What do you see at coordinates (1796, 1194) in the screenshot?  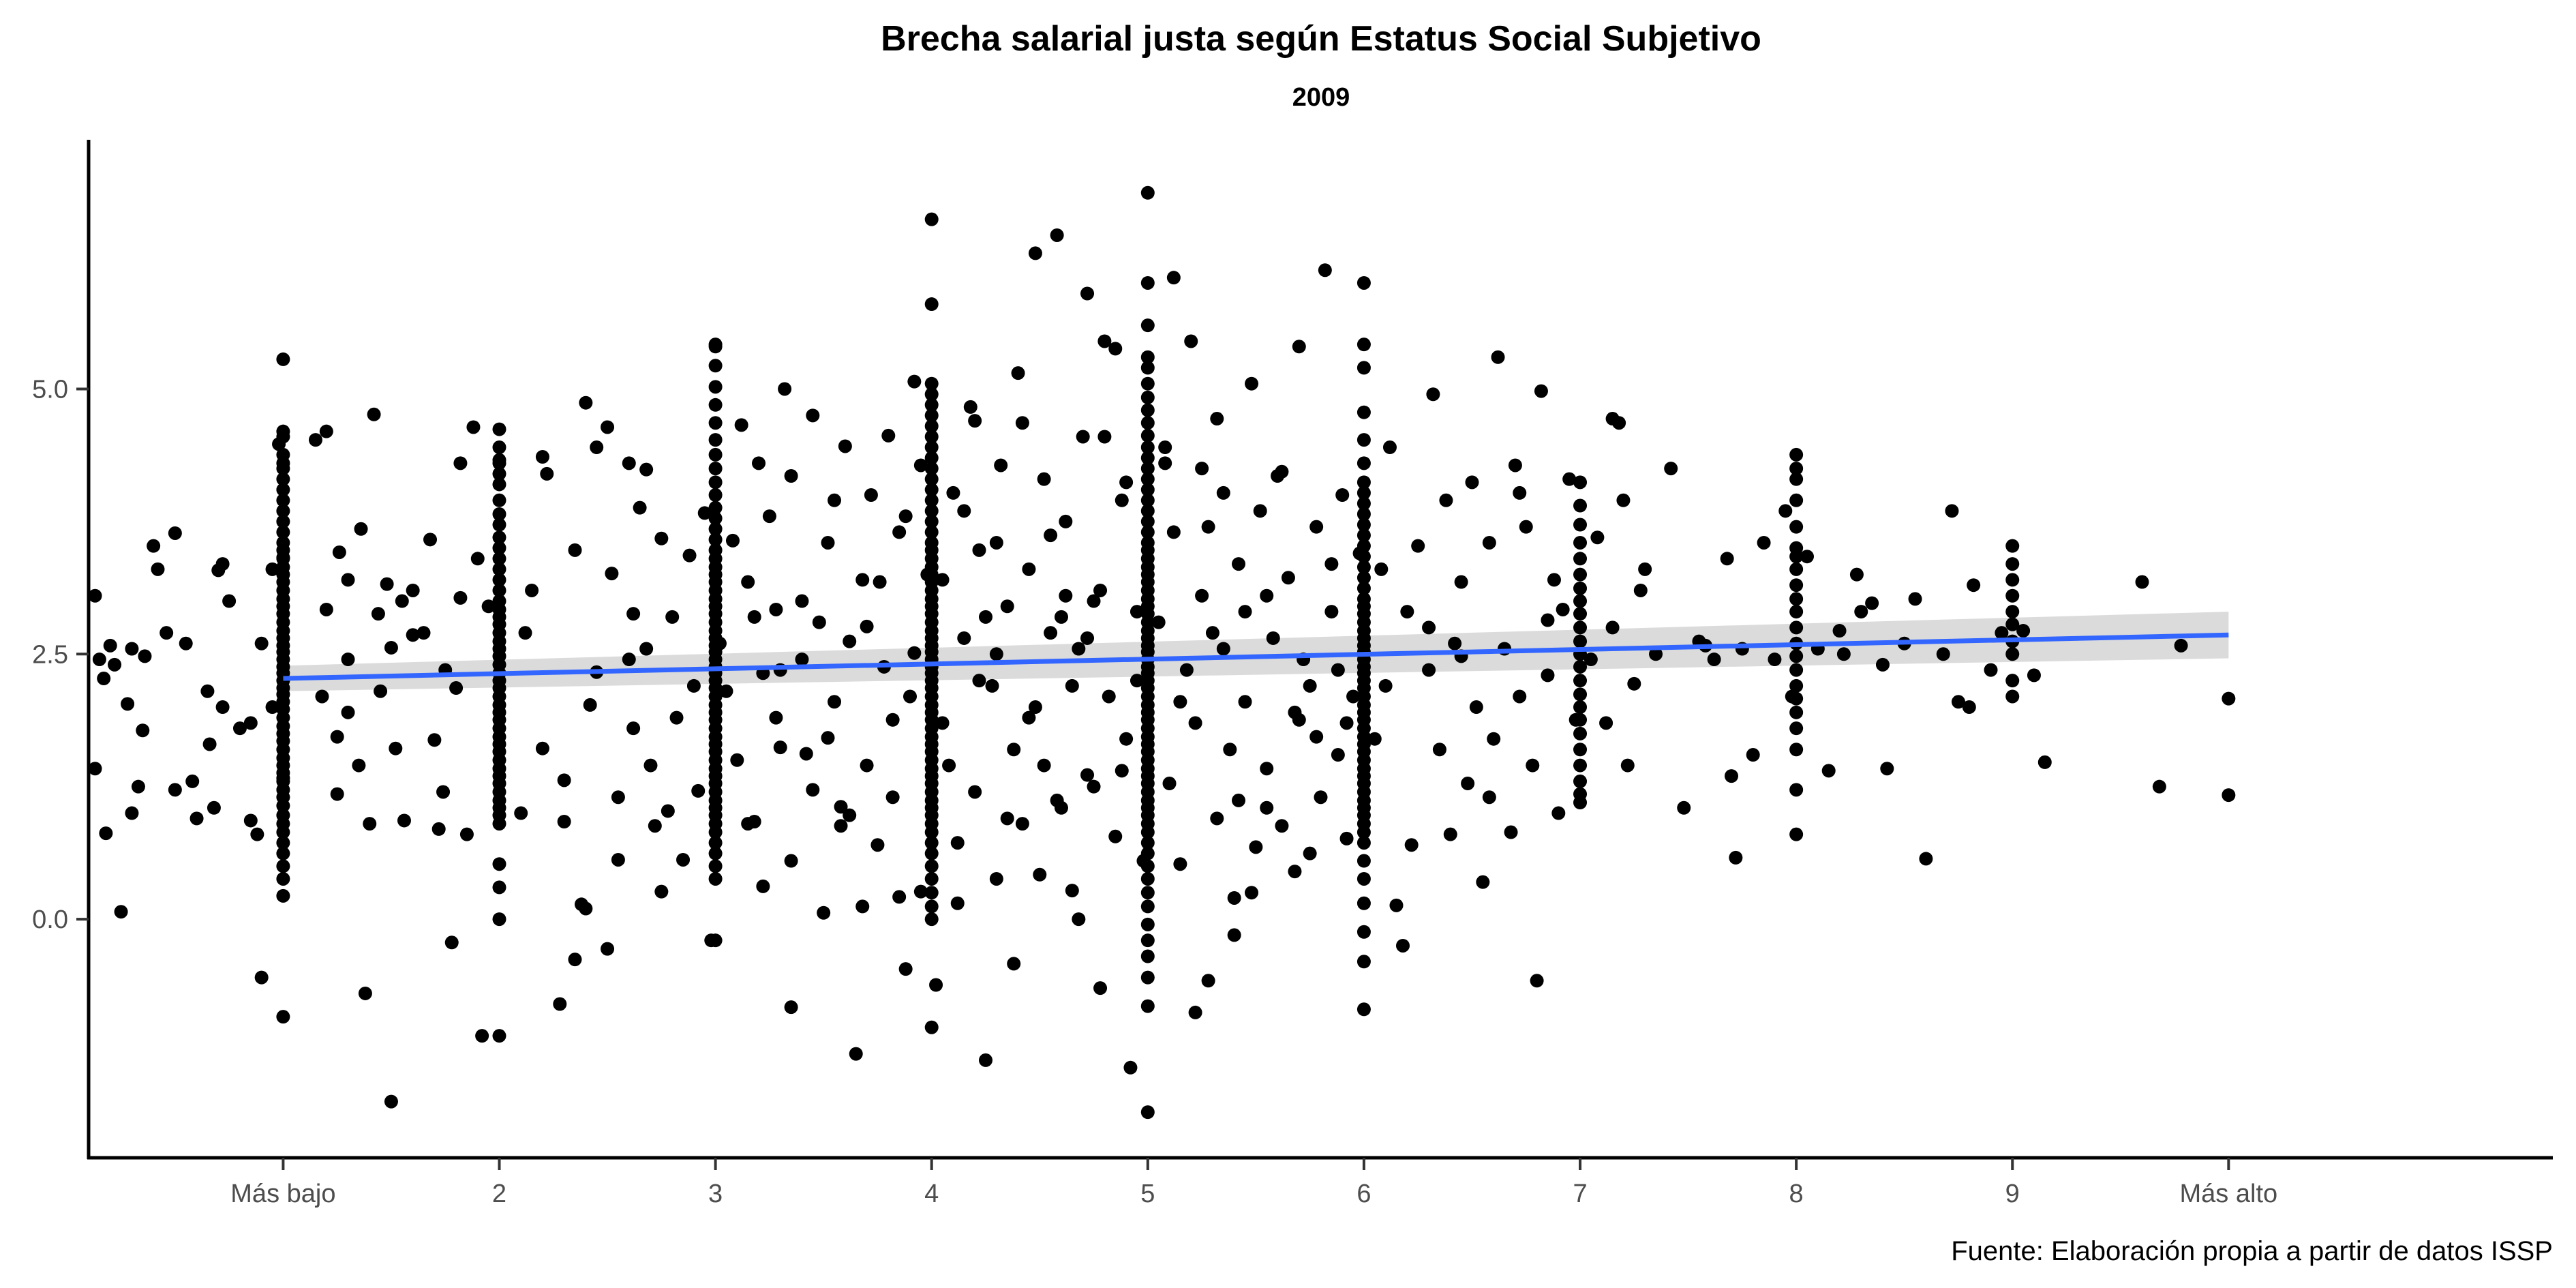 I see `x-tick-label: 8` at bounding box center [1796, 1194].